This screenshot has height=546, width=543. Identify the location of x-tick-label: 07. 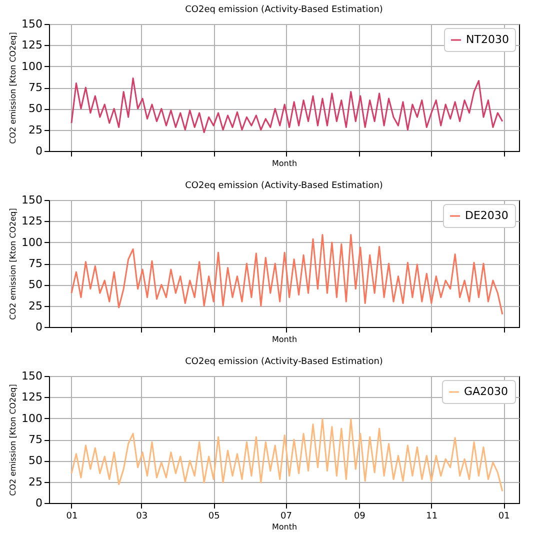
(286, 517).